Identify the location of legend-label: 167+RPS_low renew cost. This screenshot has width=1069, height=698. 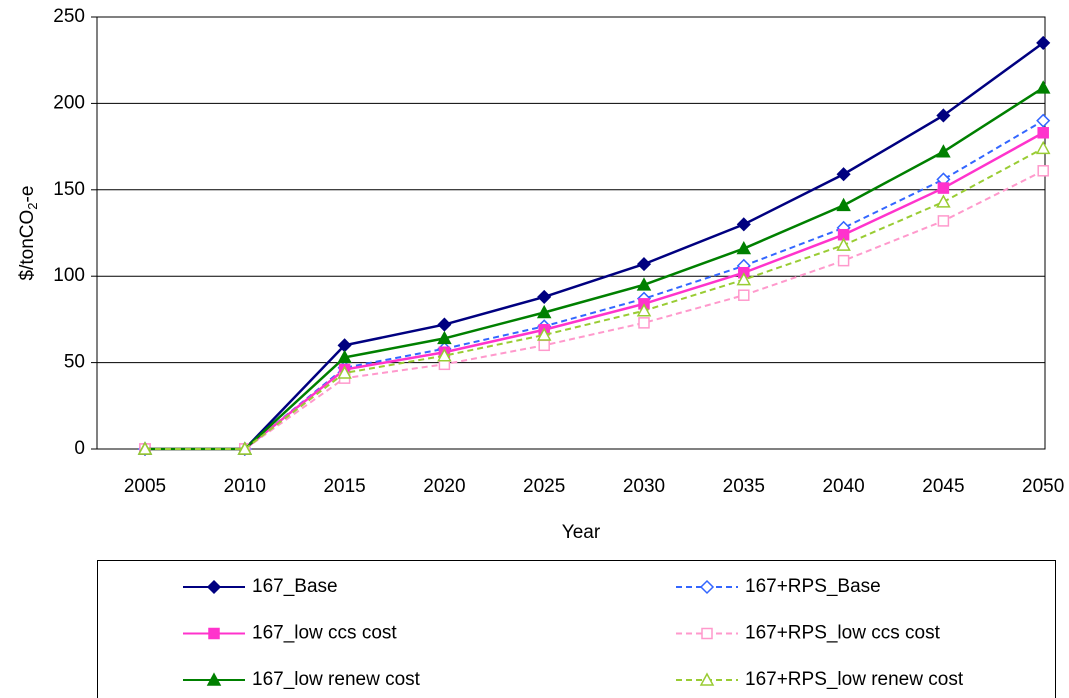
(854, 679).